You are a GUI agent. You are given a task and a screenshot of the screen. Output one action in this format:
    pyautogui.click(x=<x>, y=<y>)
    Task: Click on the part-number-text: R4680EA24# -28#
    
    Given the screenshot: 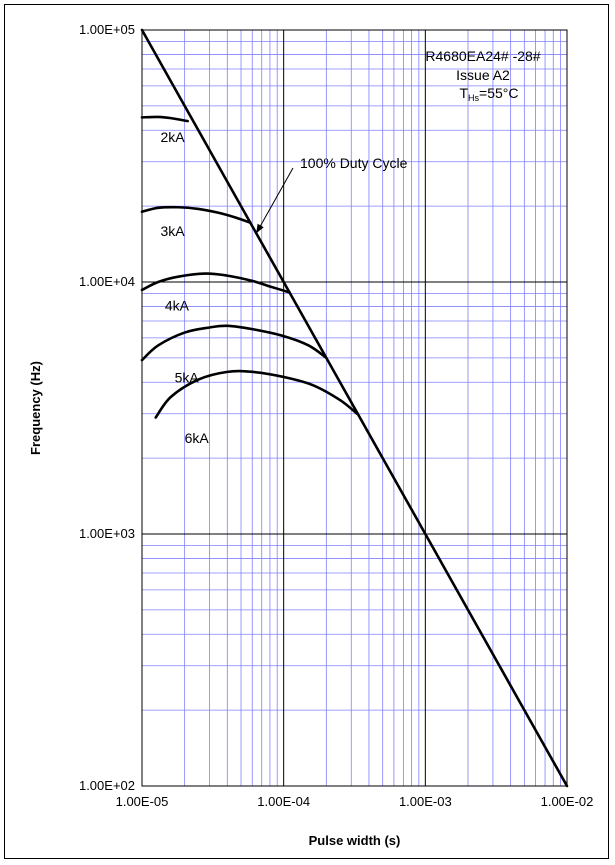 What is the action you would take?
    pyautogui.click(x=482, y=56)
    